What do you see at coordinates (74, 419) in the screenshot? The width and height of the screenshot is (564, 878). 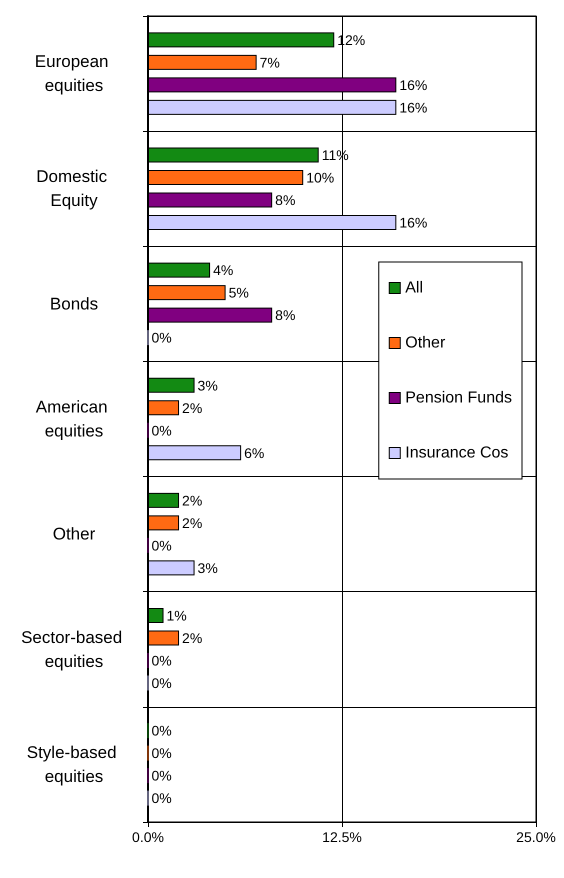 I see `y-tick-label: American equities` at bounding box center [74, 419].